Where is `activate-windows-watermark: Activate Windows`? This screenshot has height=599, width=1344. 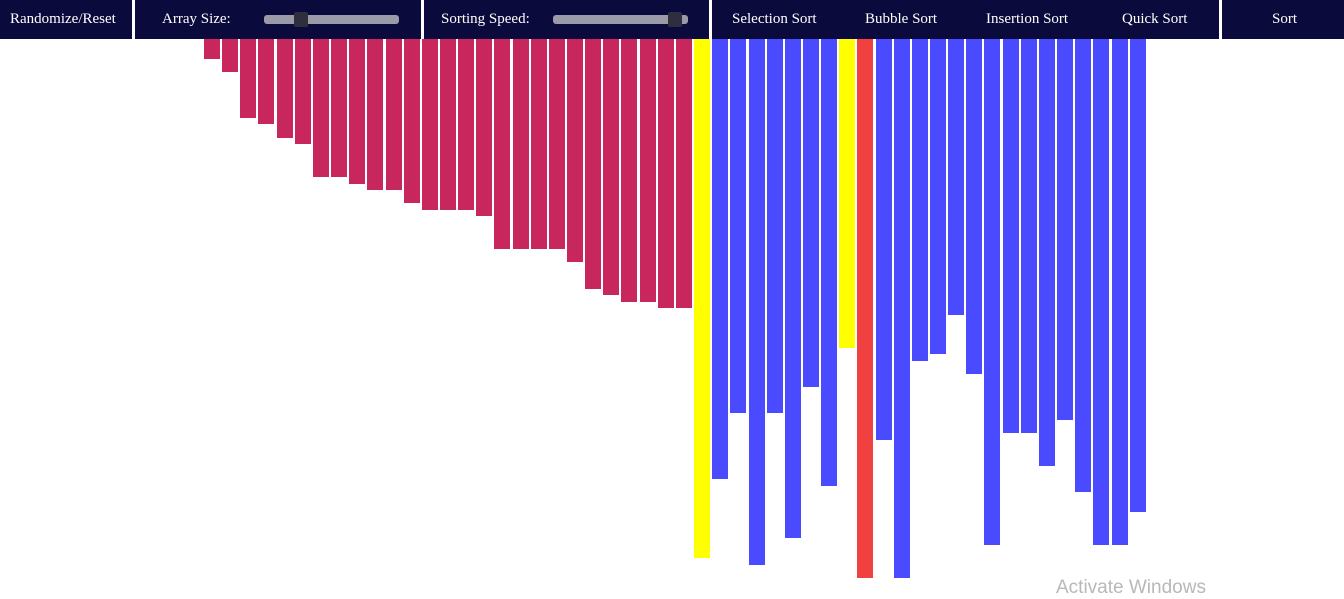 activate-windows-watermark: Activate Windows is located at coordinates (1131, 587).